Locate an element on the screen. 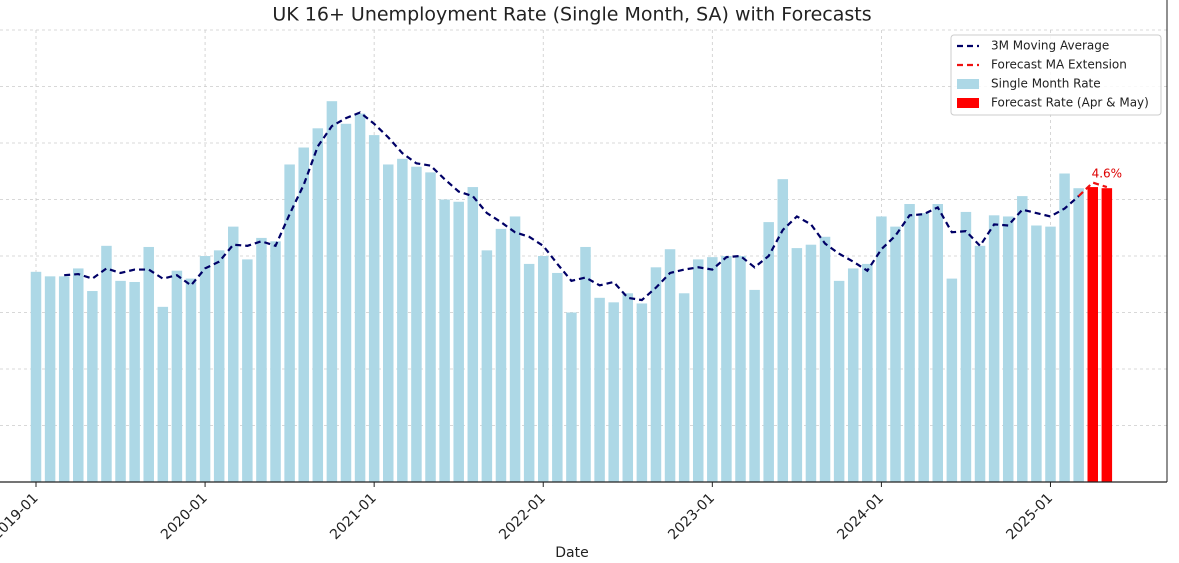 This screenshot has height=563, width=1179. x-tick-label: 2020-01 is located at coordinates (184, 516).